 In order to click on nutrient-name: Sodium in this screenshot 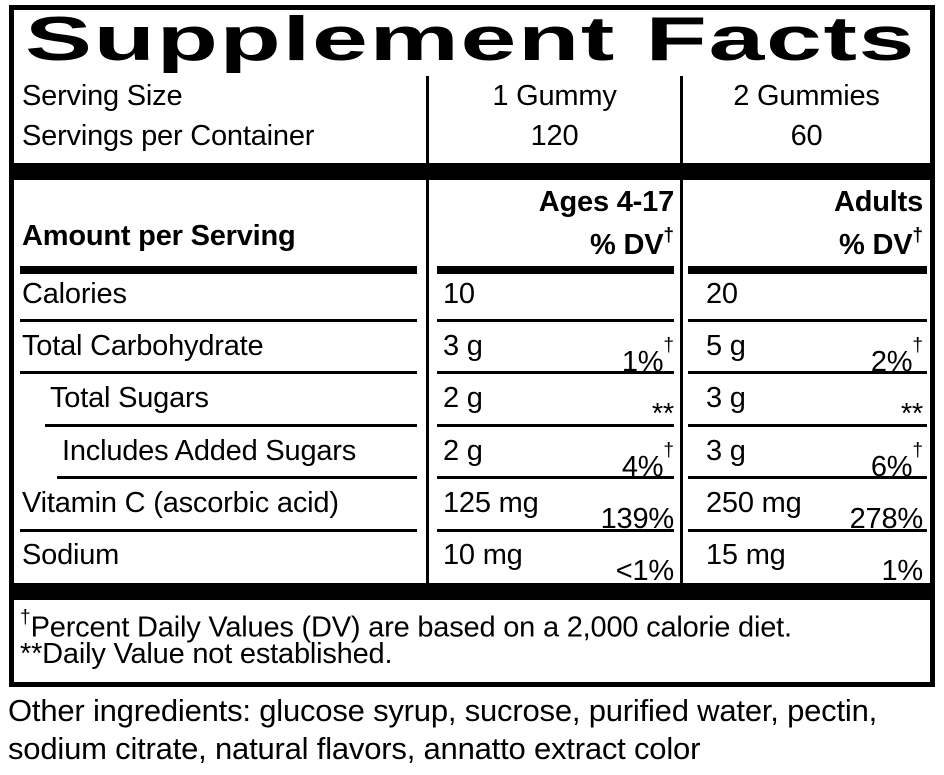, I will do `click(71, 555)`.